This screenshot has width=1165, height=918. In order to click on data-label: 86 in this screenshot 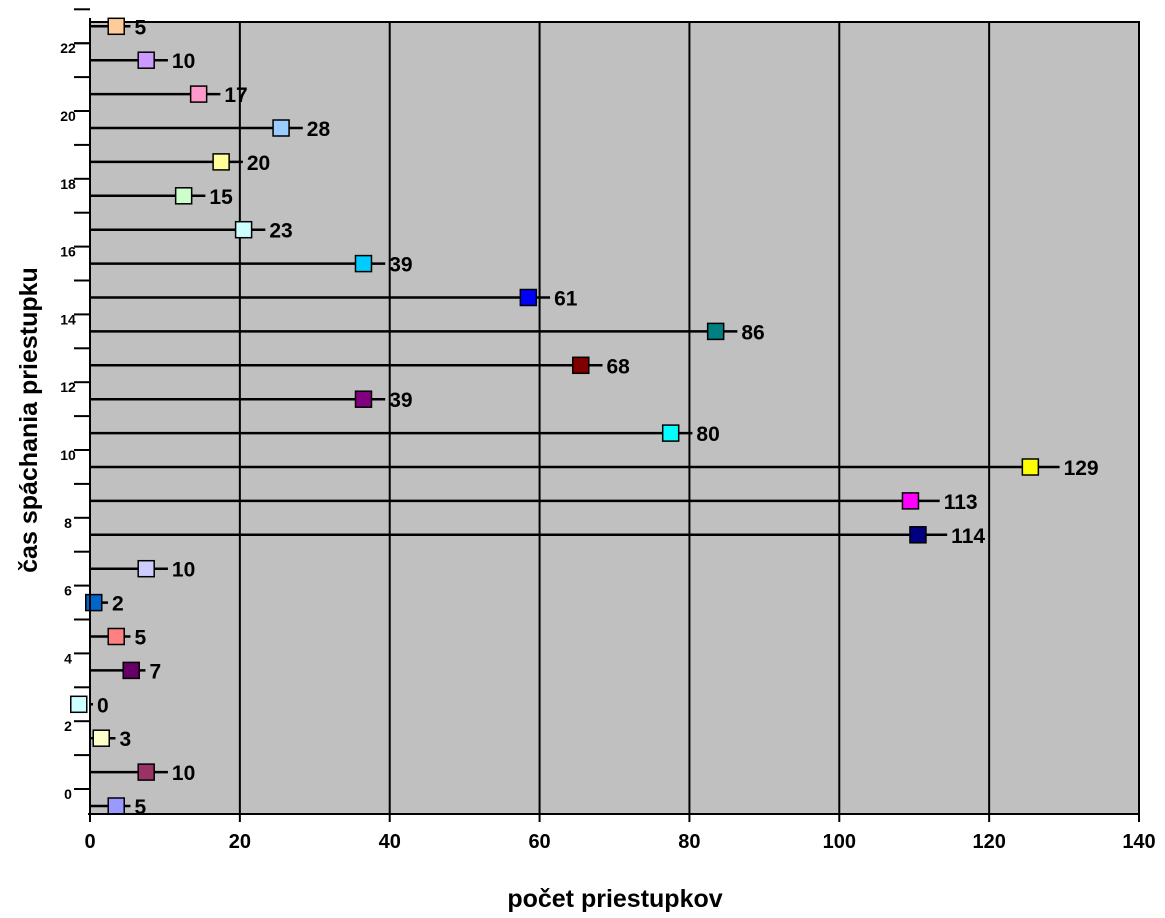, I will do `click(752, 332)`.